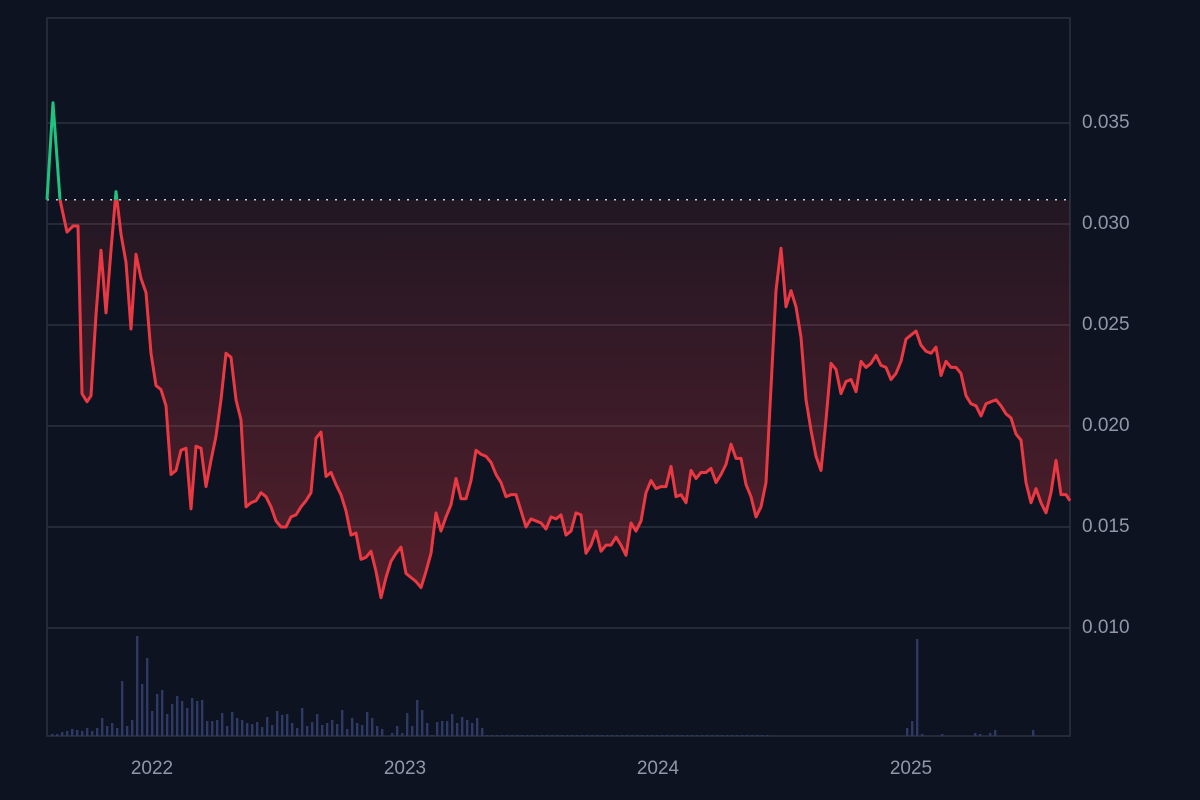 The height and width of the screenshot is (800, 1200). What do you see at coordinates (1106, 627) in the screenshot?
I see `y-tick-label: 0.010` at bounding box center [1106, 627].